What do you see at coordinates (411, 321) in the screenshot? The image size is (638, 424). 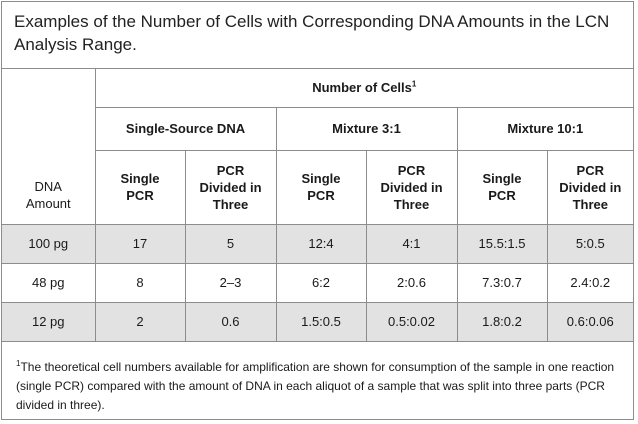 I see `table-cell: 0.5:0.02` at bounding box center [411, 321].